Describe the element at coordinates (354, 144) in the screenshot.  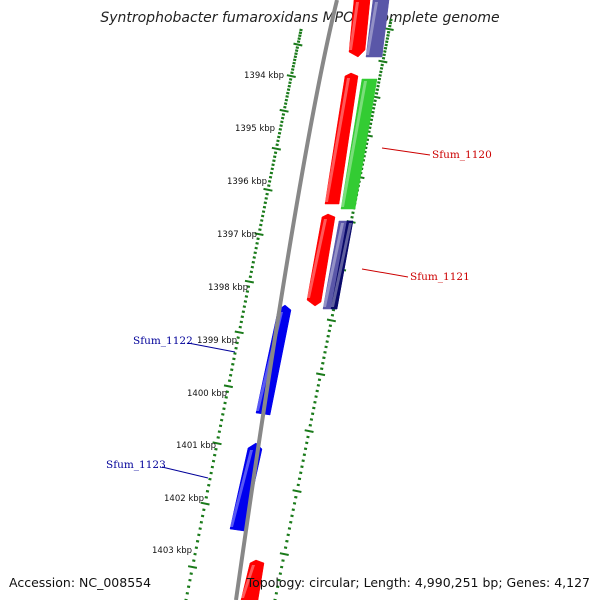
I see `gene-green-sfum-1120-highlight` at that location.